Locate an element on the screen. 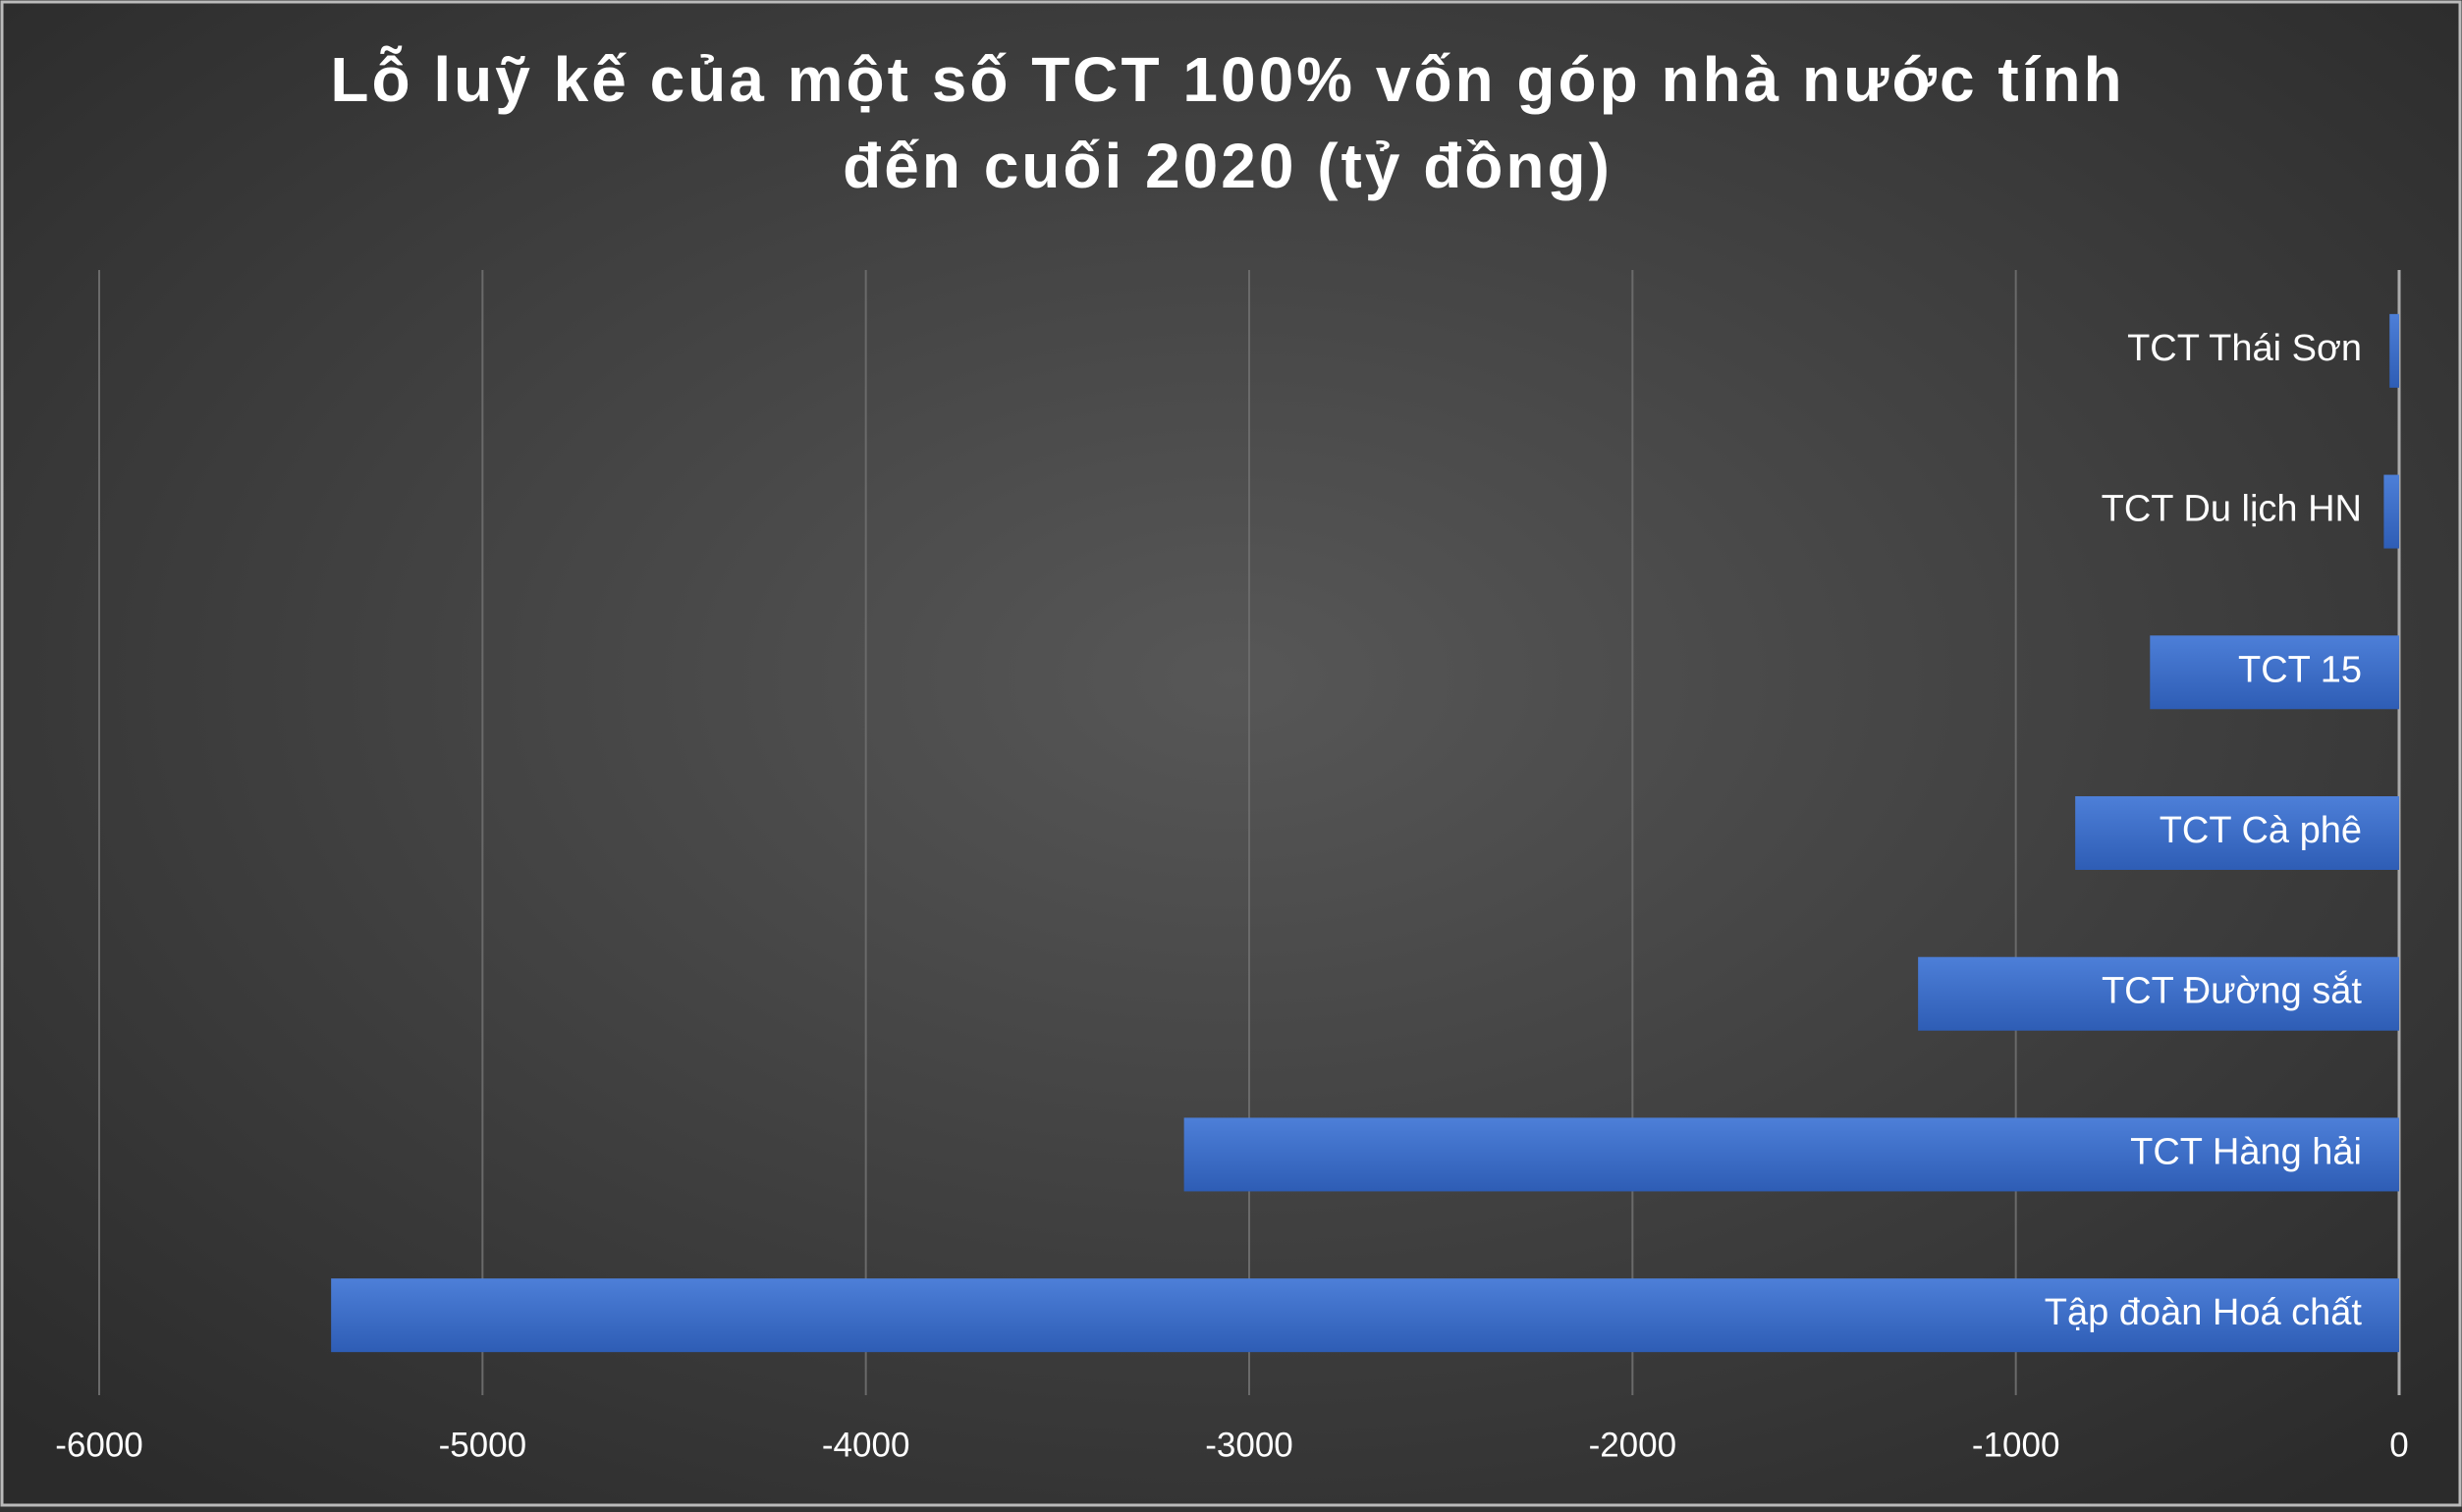 Image resolution: width=2462 pixels, height=1512 pixels. category-label: TCT Cà phê is located at coordinates (2261, 830).